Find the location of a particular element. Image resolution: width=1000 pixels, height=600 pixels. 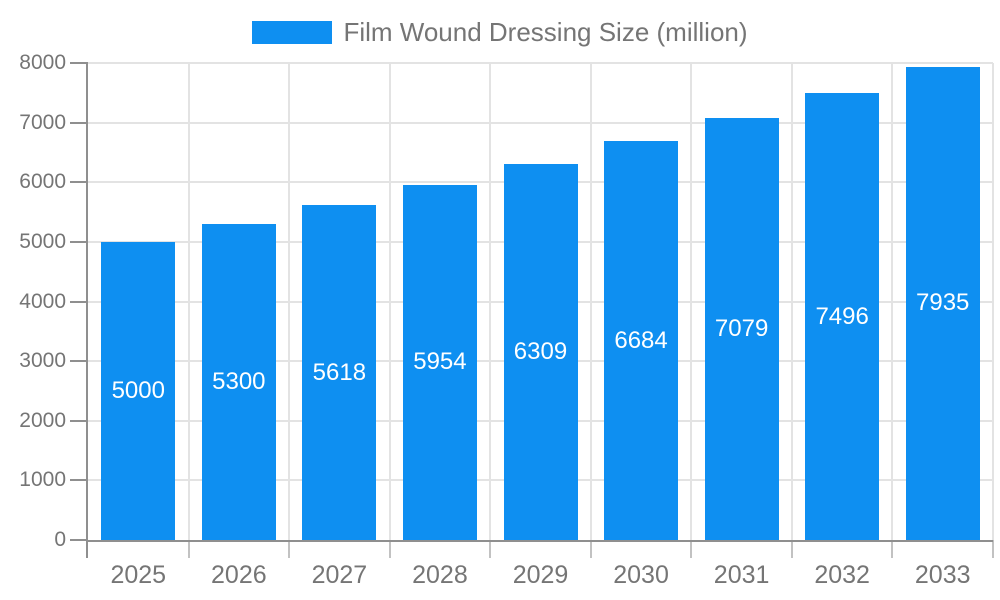

bar-2032: 7496 is located at coordinates (842, 316).